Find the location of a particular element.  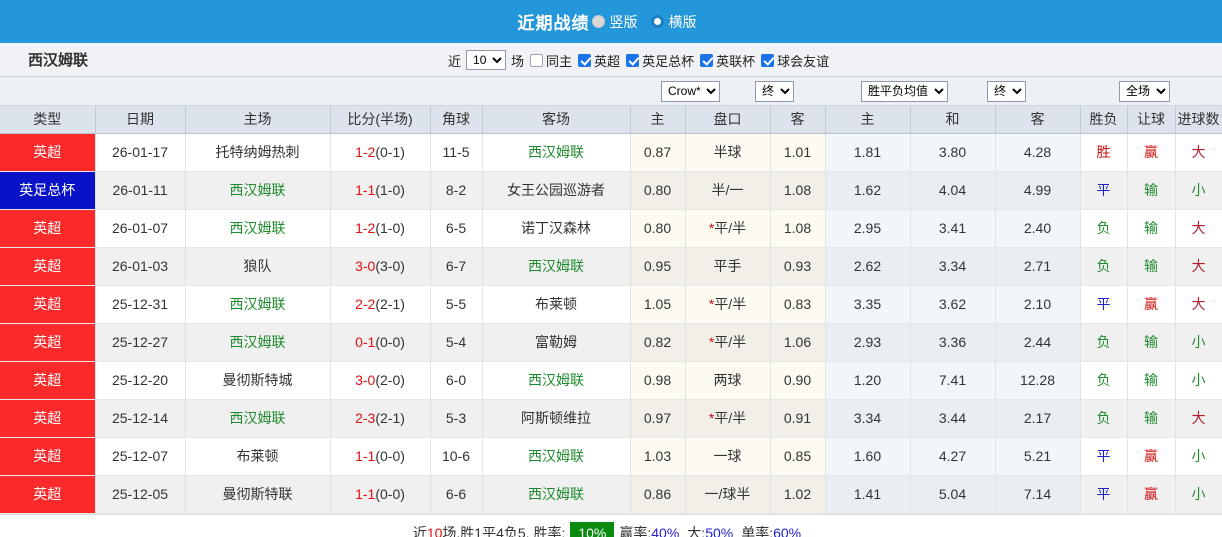

competition-badge: 英足总杯 is located at coordinates (47, 189).